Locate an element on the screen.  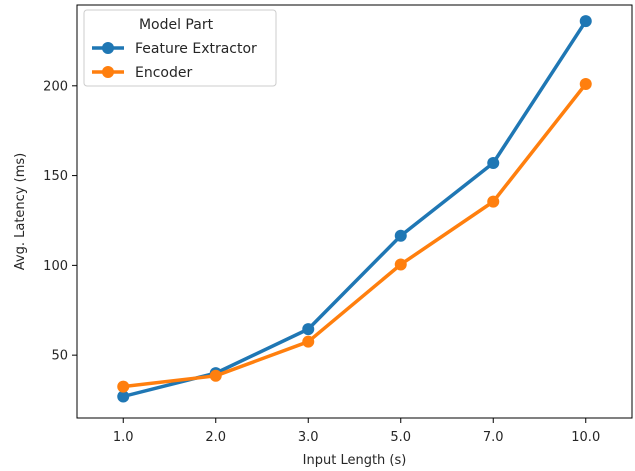
y-tick-label: 100 is located at coordinates (55, 266).